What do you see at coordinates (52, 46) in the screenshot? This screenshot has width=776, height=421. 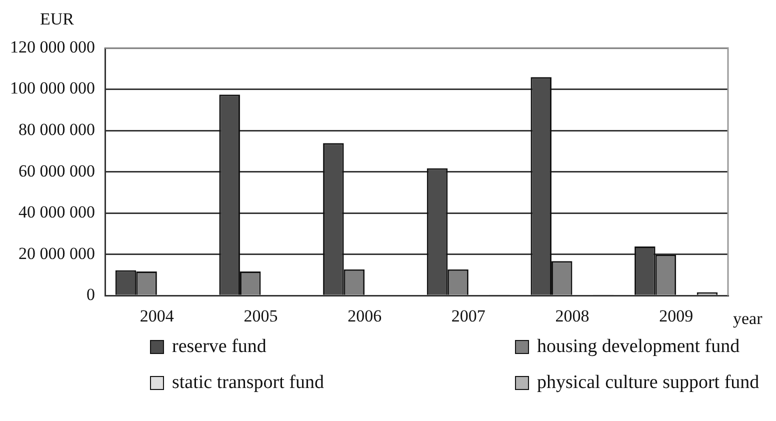 I see `y-tick-label: 120 000 000` at bounding box center [52, 46].